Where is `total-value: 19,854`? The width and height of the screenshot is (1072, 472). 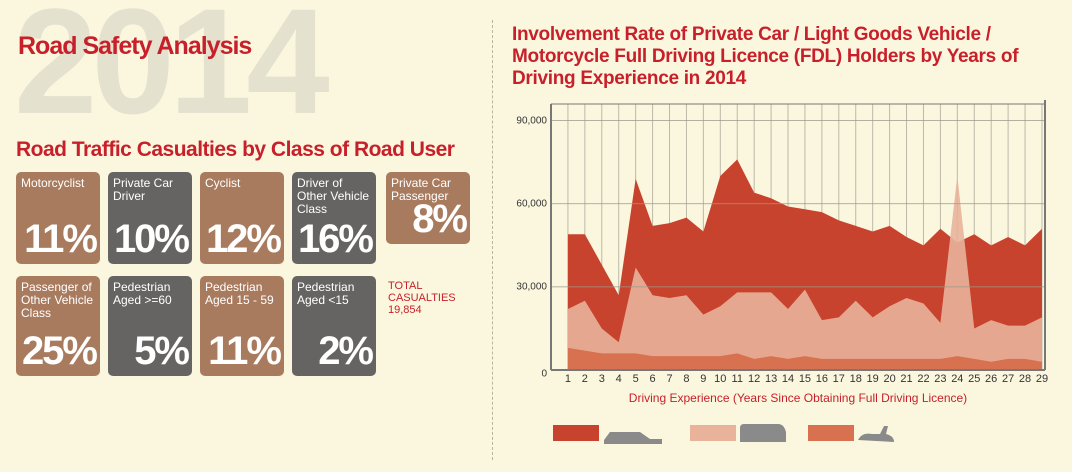
total-value: 19,854 is located at coordinates (405, 310).